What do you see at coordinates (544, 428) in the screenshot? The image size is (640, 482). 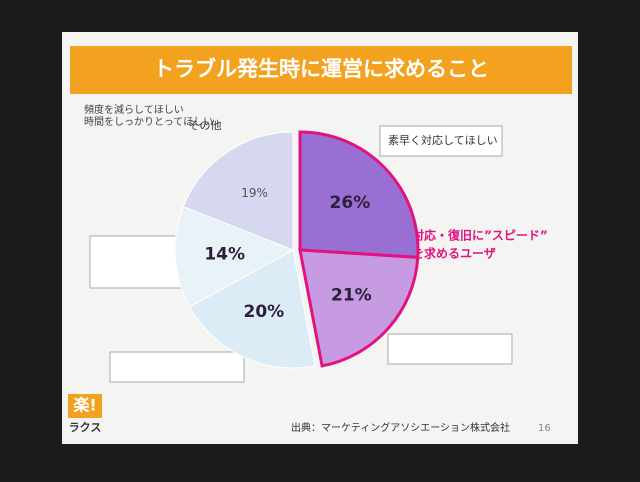 I see `page-number: 16` at bounding box center [544, 428].